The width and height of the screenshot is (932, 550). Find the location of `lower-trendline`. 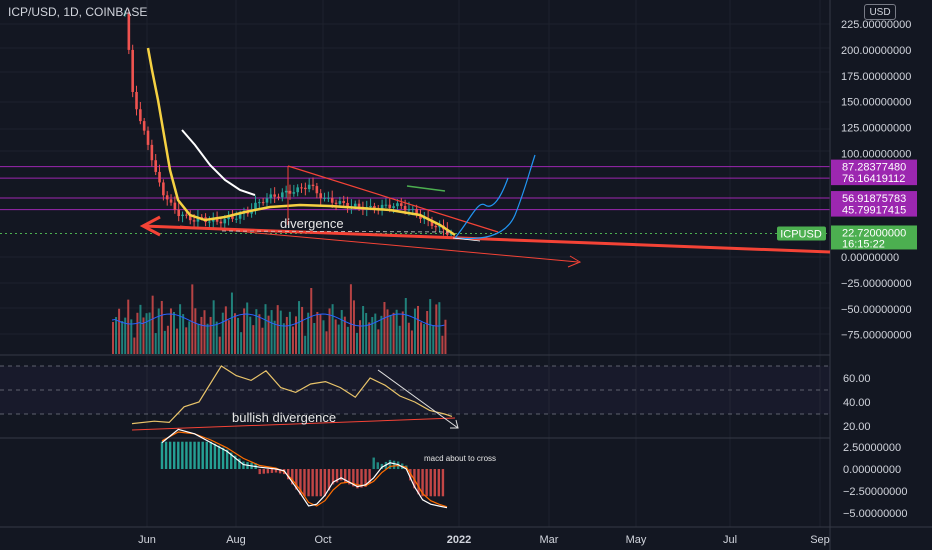

lower-trendline is located at coordinates (379, 244).